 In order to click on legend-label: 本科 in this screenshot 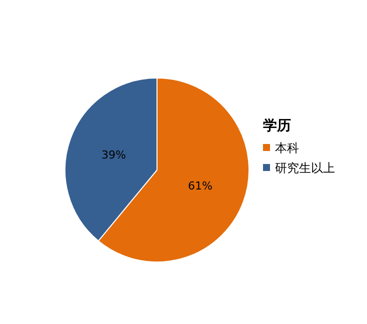, I will do `click(287, 148)`.